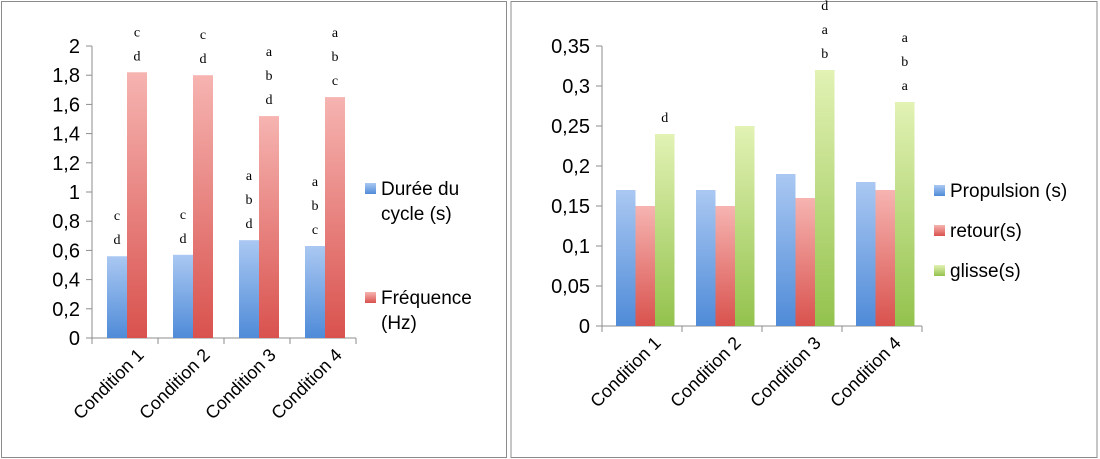 Image resolution: width=1100 pixels, height=459 pixels. I want to click on y-tick-label: 0,8, so click(66, 222).